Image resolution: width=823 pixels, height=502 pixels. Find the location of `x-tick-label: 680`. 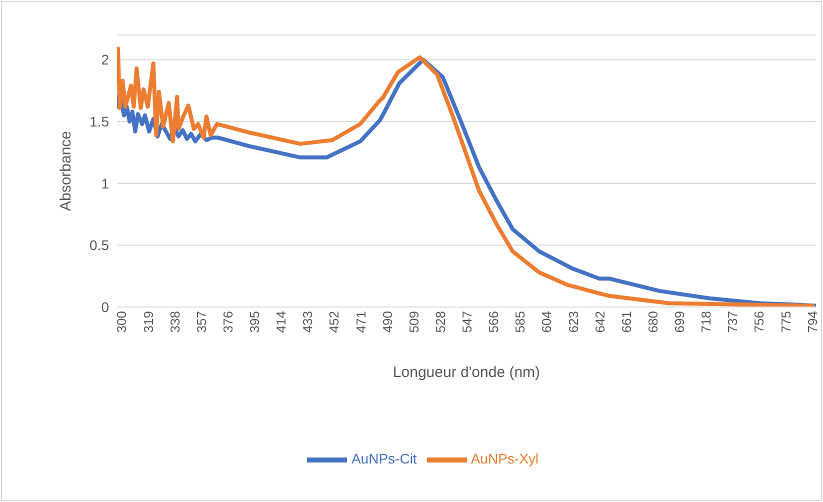

x-tick-label: 680 is located at coordinates (652, 322).